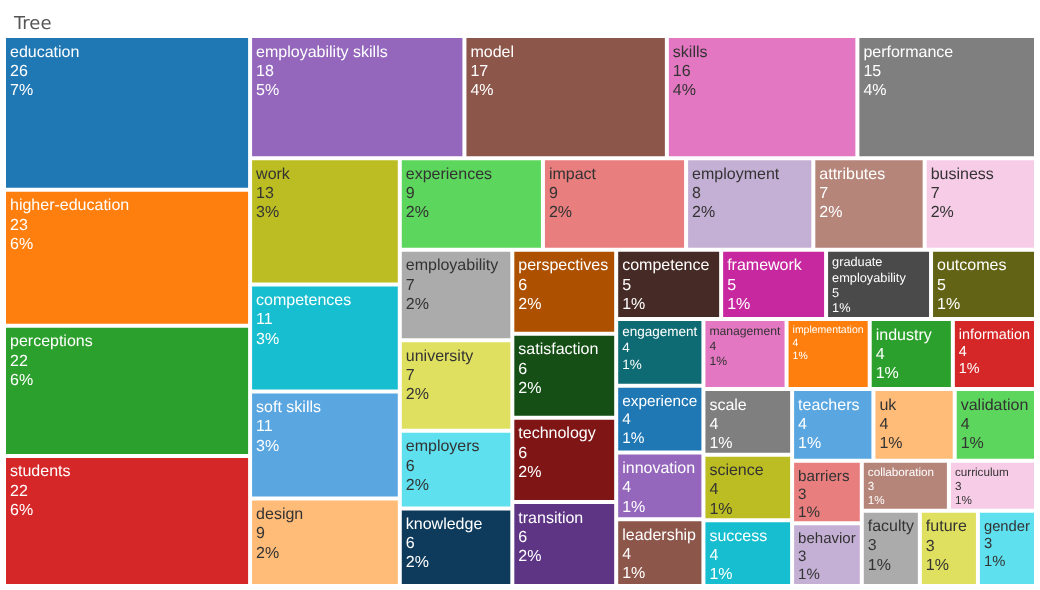 The width and height of the screenshot is (1040, 590). Describe the element at coordinates (452, 265) in the screenshot. I see `category-label: employability` at that location.